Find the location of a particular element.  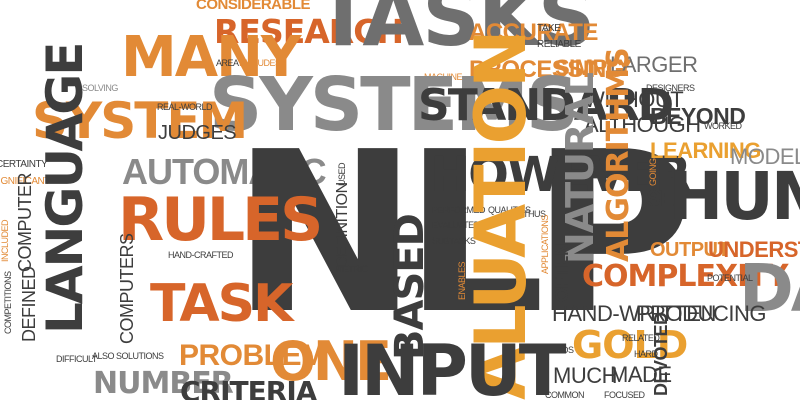

word-evaluated: EVALUATED is located at coordinates (456, 225).